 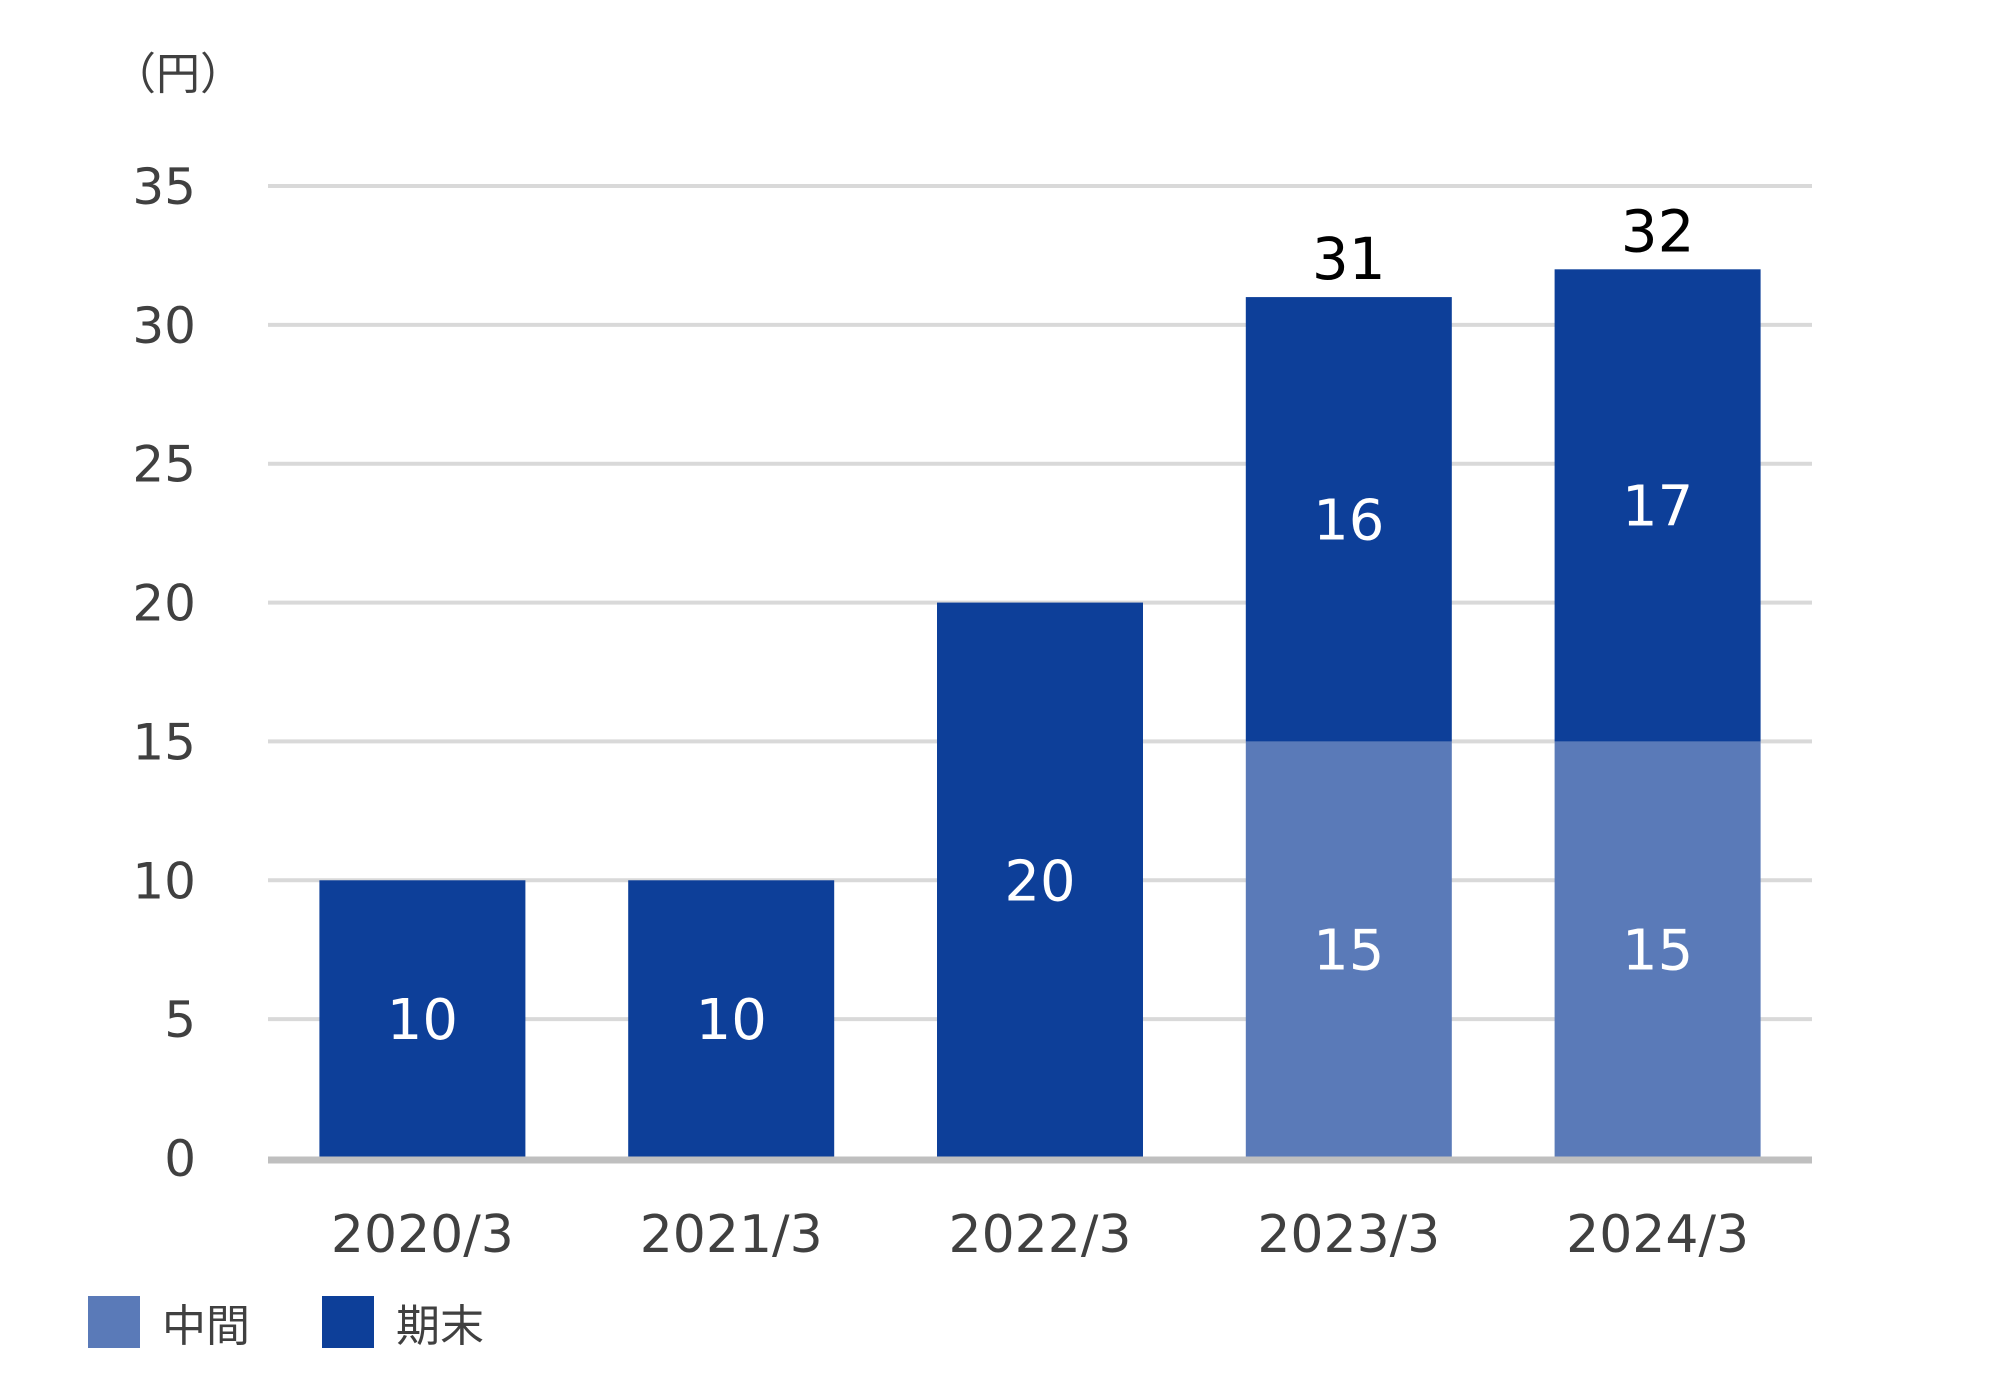 I want to click on x-tick-label: 2024/3, so click(x=1657, y=1235).